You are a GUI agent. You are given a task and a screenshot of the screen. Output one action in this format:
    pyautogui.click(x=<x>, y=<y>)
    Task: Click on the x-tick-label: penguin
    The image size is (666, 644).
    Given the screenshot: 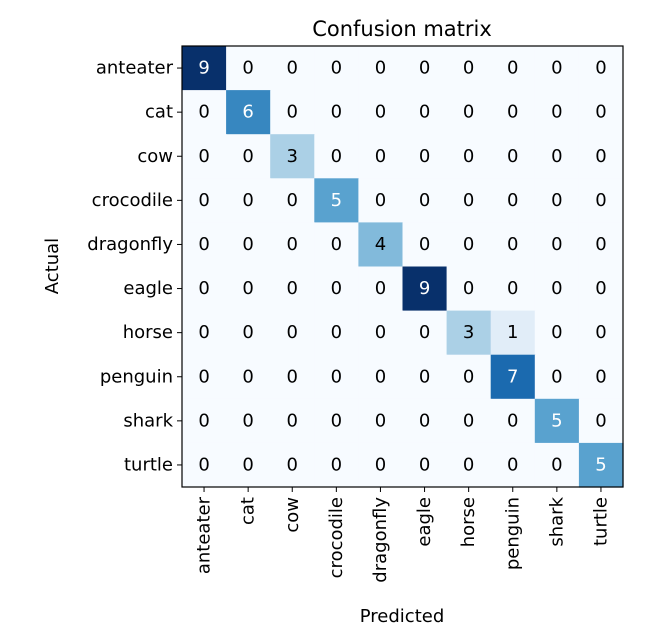 What is the action you would take?
    pyautogui.click(x=512, y=533)
    